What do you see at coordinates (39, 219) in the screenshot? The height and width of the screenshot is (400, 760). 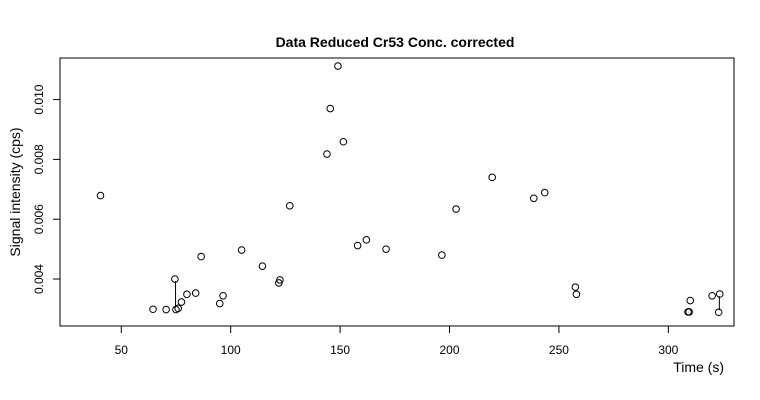 I see `y-tick-label: 0.006` at bounding box center [39, 219].